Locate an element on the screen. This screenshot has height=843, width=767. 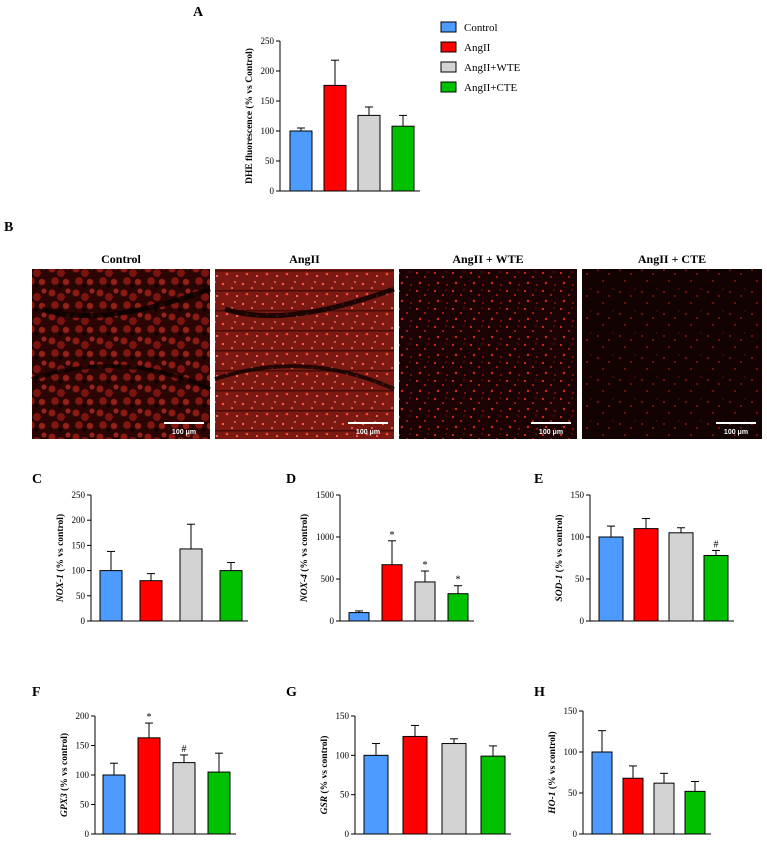
bar-chart-g: G 0 50 100 150 GSR (% vs control) is located at coordinates (398, 762).